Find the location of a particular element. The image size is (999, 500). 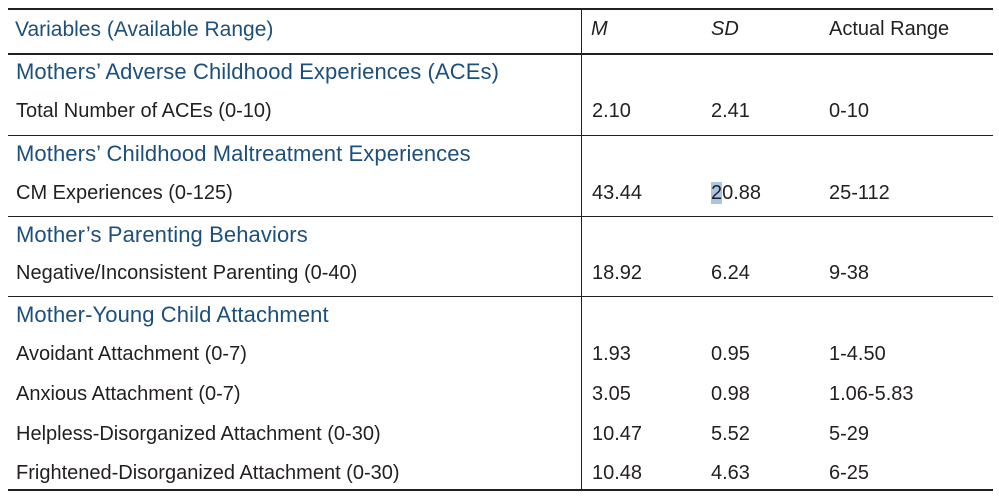

row-range: 6-25 is located at coordinates (849, 473).